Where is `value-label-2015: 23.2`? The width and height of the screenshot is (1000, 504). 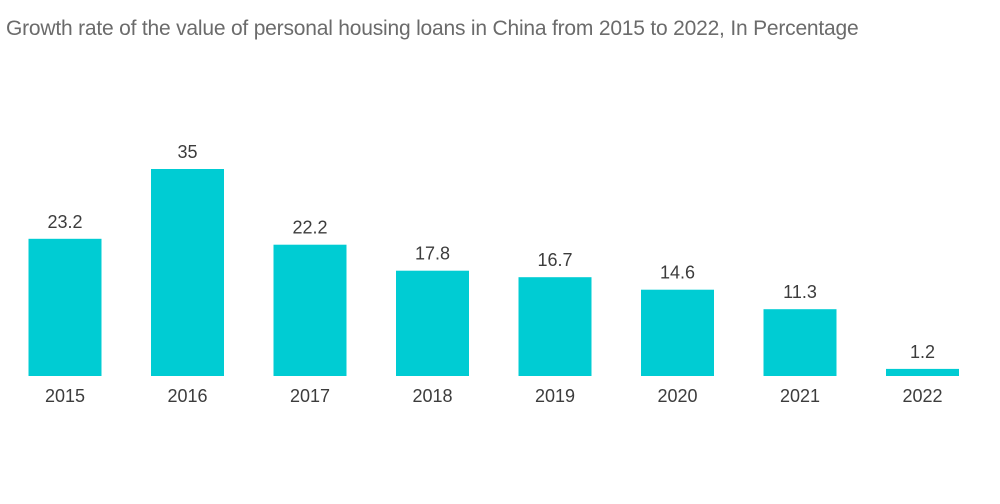
value-label-2015: 23.2 is located at coordinates (64, 222).